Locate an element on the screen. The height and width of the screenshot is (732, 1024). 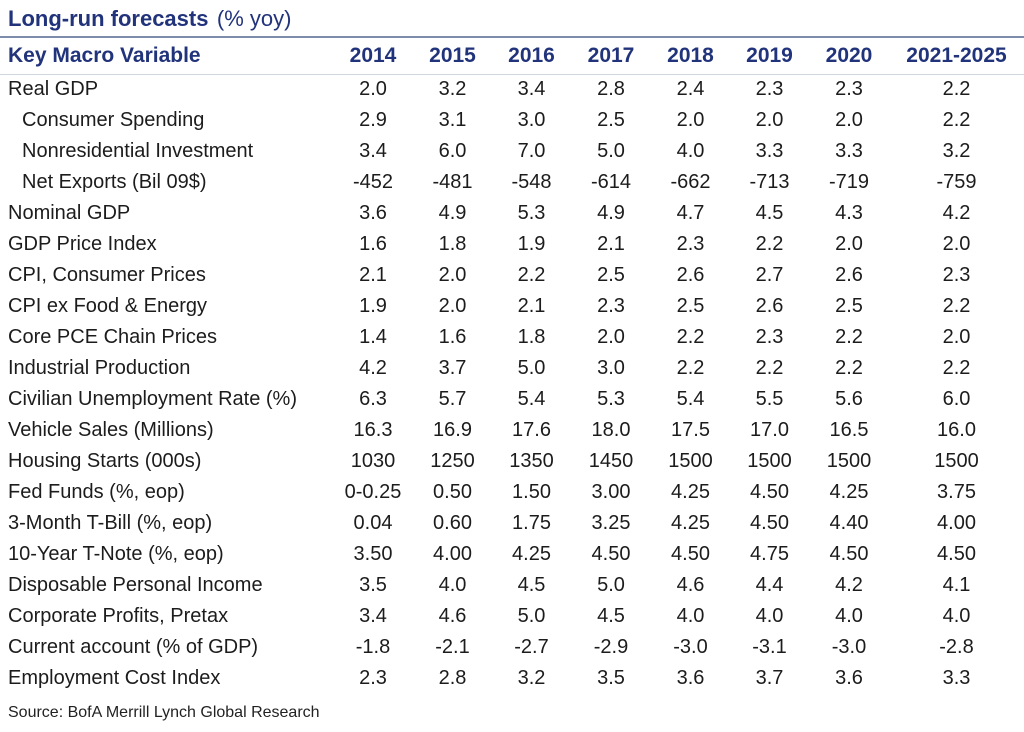
table-cell: 4.00 is located at coordinates (956, 523).